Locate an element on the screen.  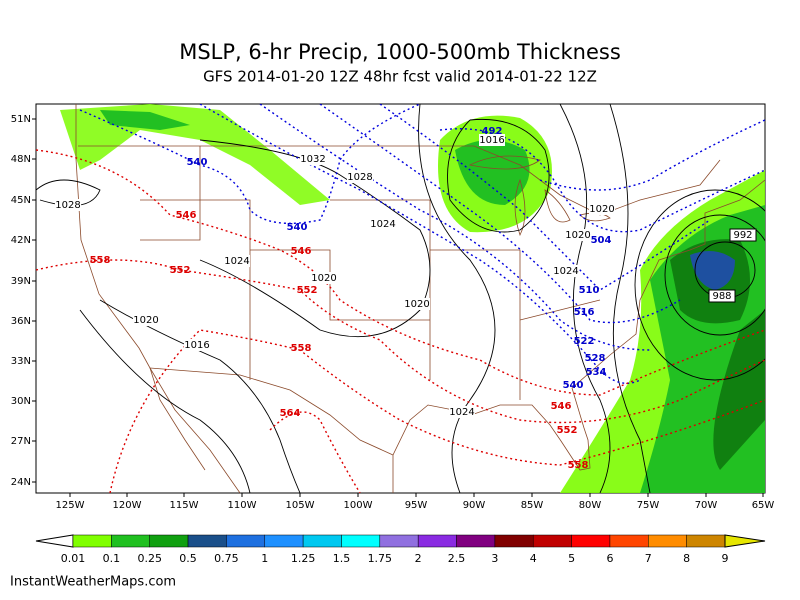
legend-label: 8 is located at coordinates (686, 558).